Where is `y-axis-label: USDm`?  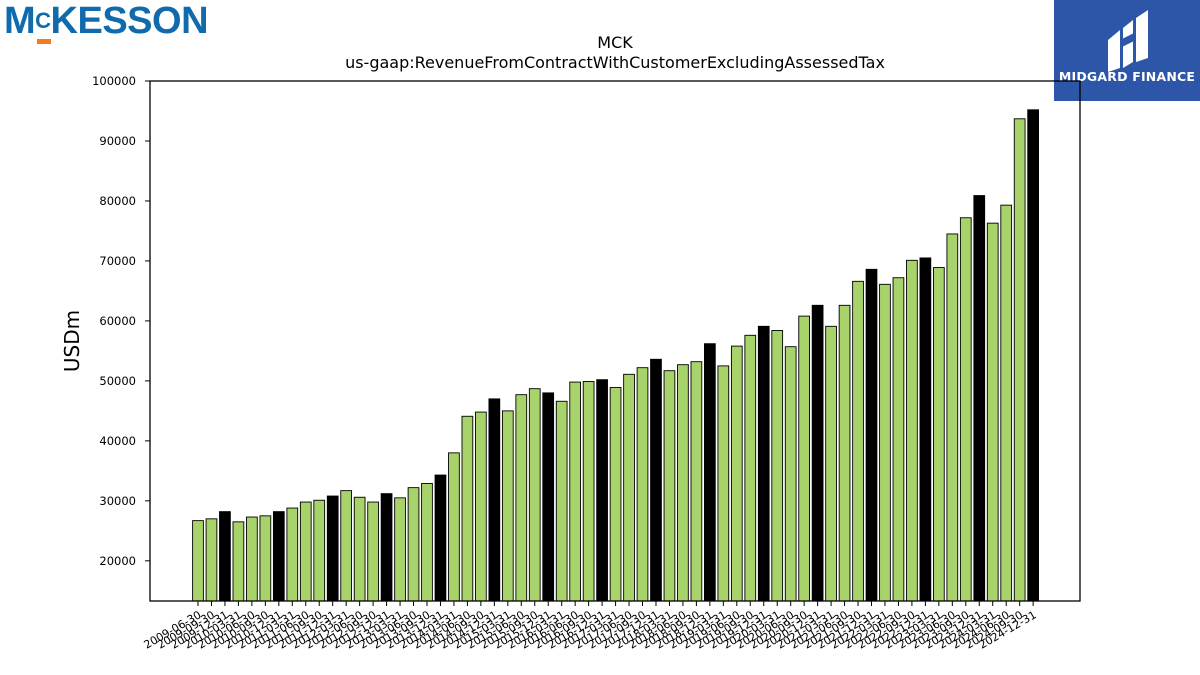 y-axis-label: USDm is located at coordinates (72, 341).